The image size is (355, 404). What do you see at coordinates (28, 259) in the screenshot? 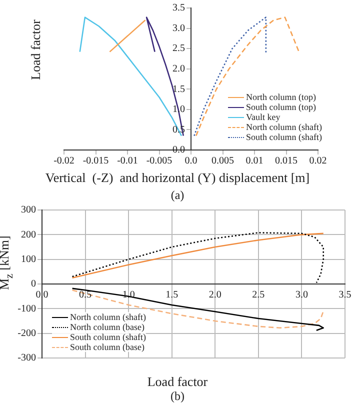
I see `y-tick-label: 100` at bounding box center [28, 259].